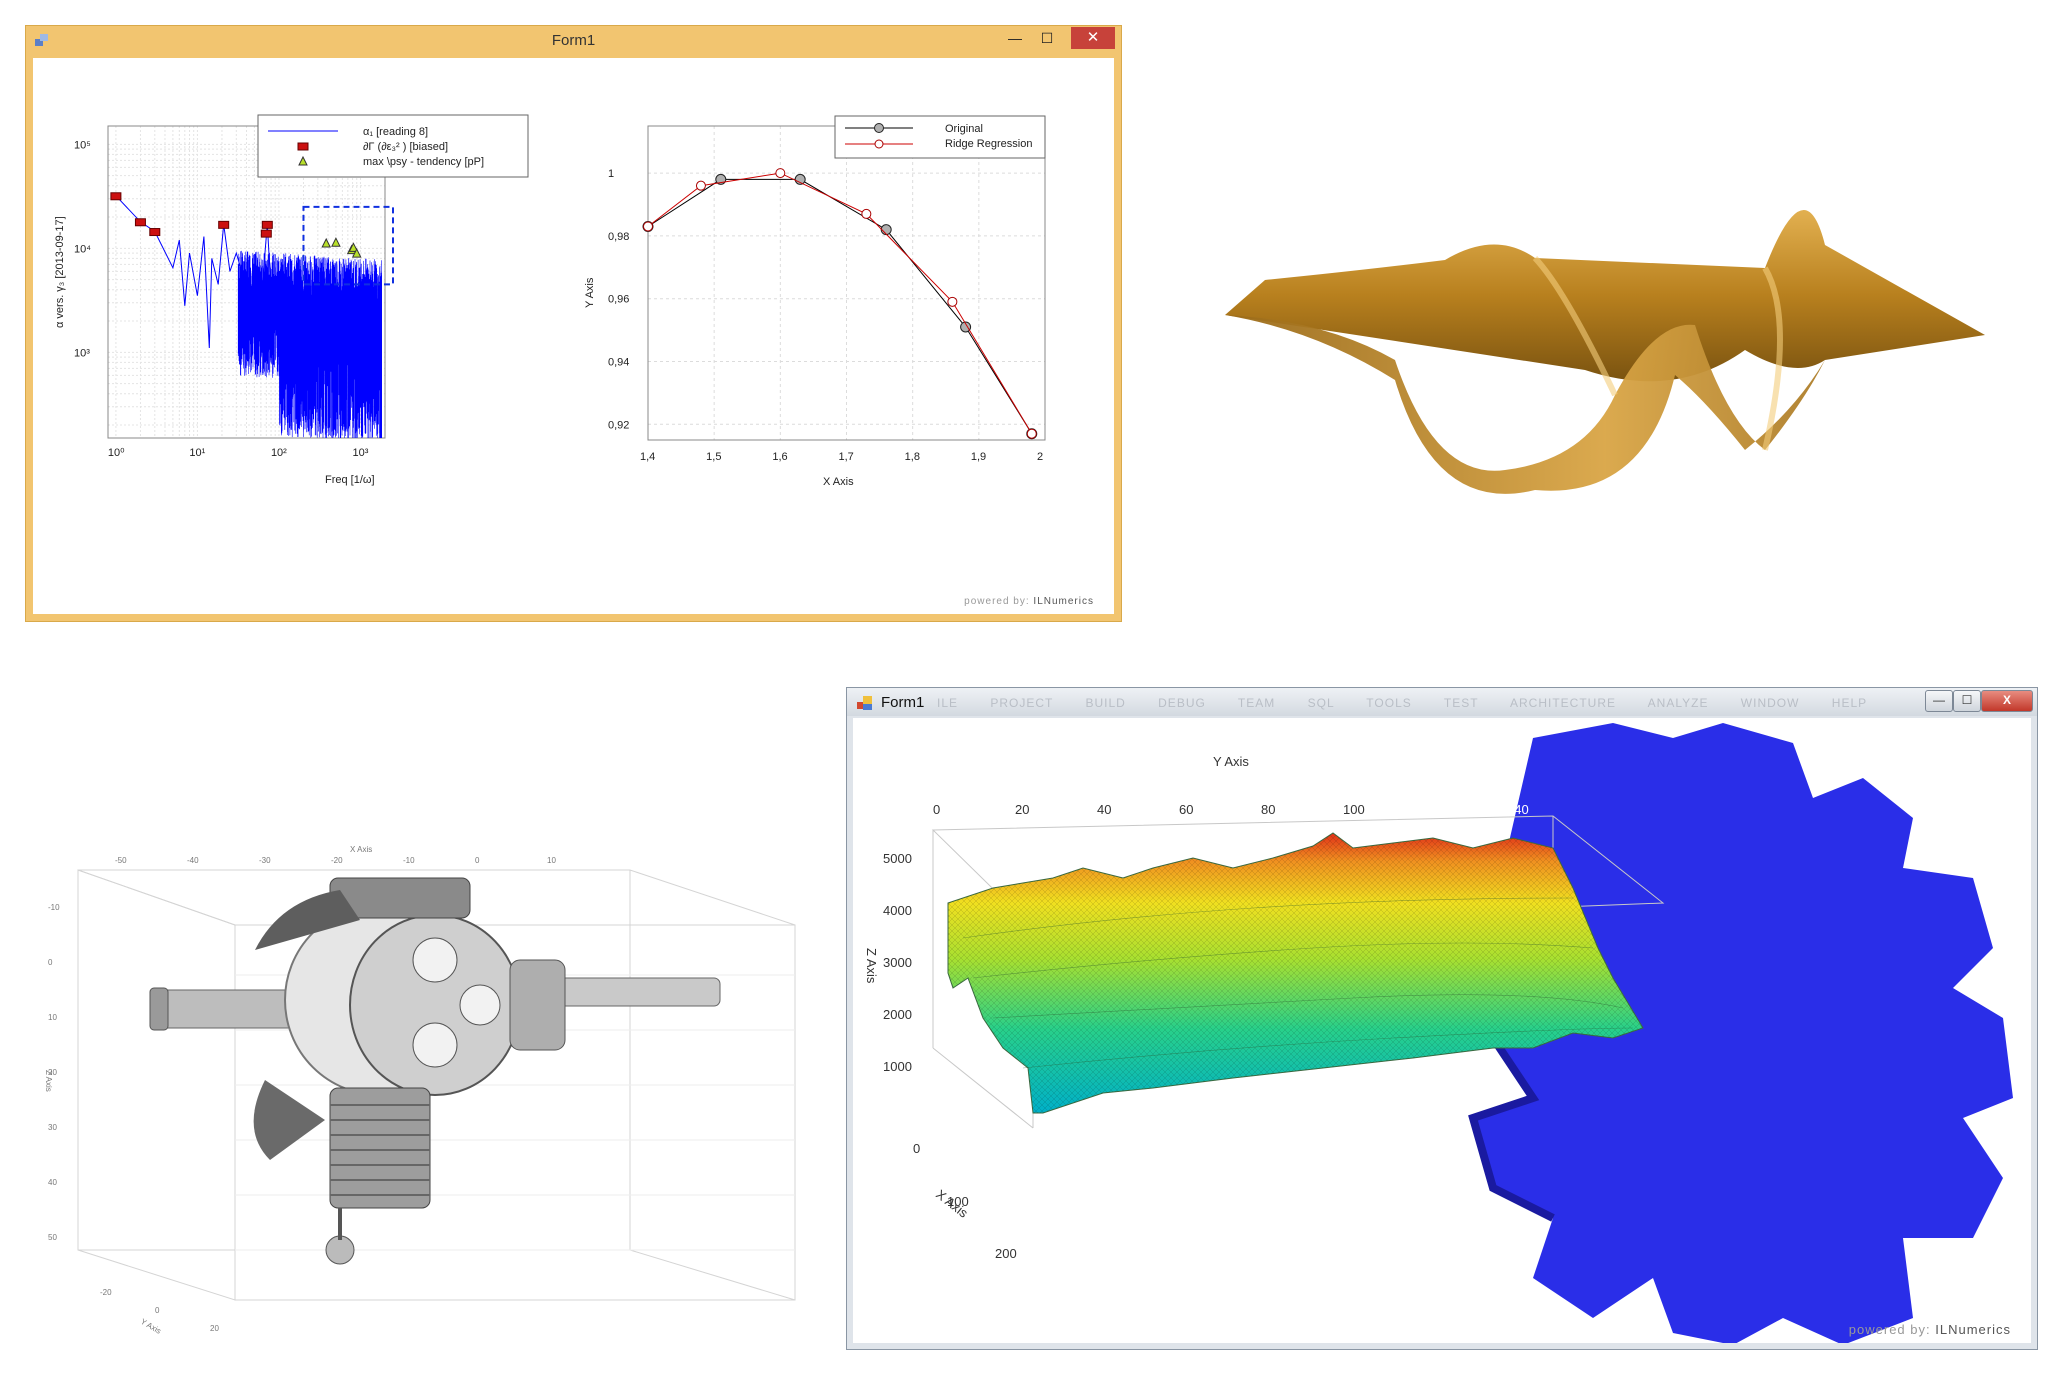  I want to click on x-tick-label: 10², so click(279, 453).